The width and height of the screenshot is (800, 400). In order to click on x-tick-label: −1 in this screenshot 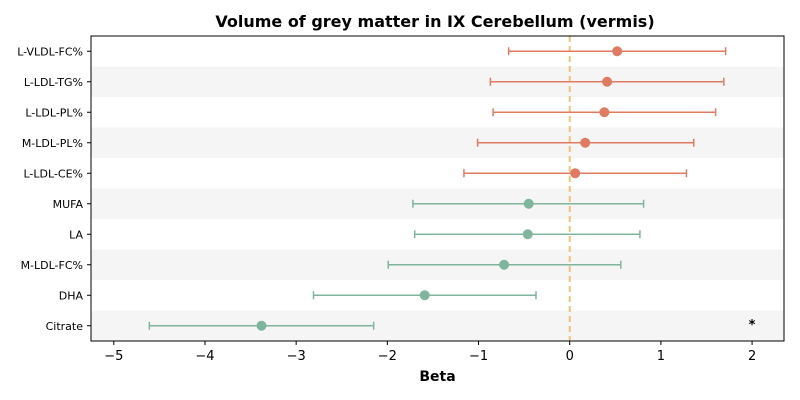, I will do `click(478, 356)`.